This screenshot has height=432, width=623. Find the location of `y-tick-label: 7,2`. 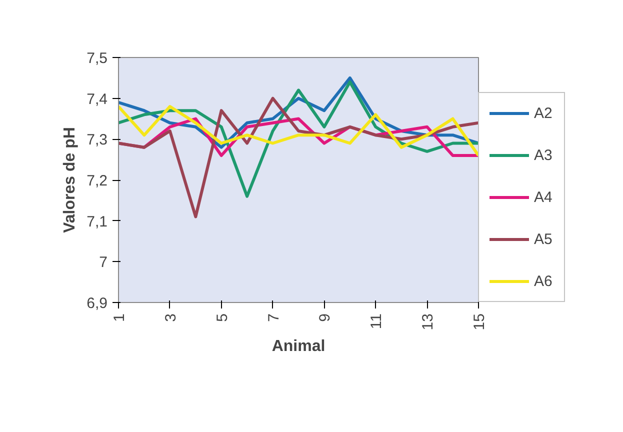

y-tick-label: 7,2 is located at coordinates (97, 181).